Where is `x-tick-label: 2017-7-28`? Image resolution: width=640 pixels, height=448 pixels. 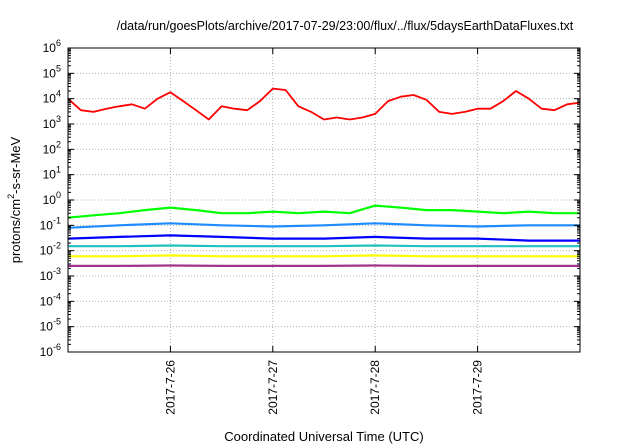
x-tick-label: 2017-7-28 is located at coordinates (375, 387).